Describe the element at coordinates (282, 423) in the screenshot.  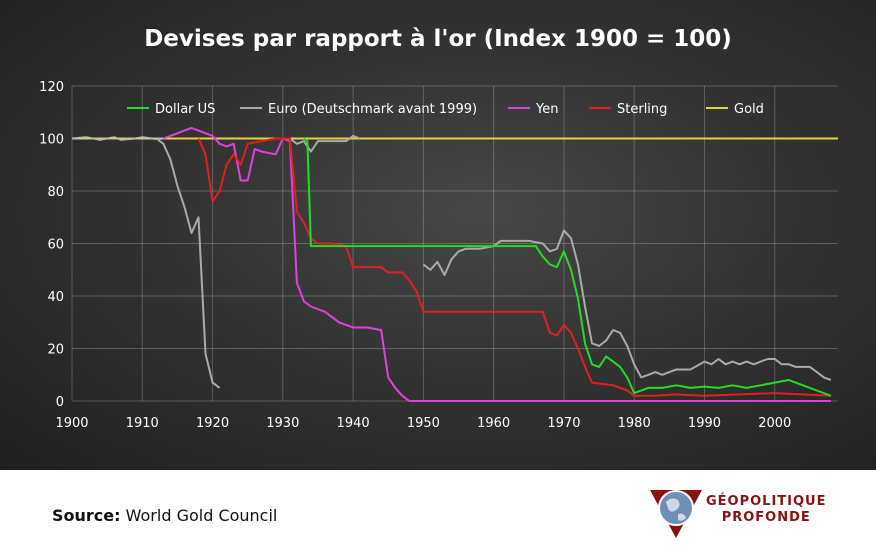
I see `x-tick-label: 1930` at that location.